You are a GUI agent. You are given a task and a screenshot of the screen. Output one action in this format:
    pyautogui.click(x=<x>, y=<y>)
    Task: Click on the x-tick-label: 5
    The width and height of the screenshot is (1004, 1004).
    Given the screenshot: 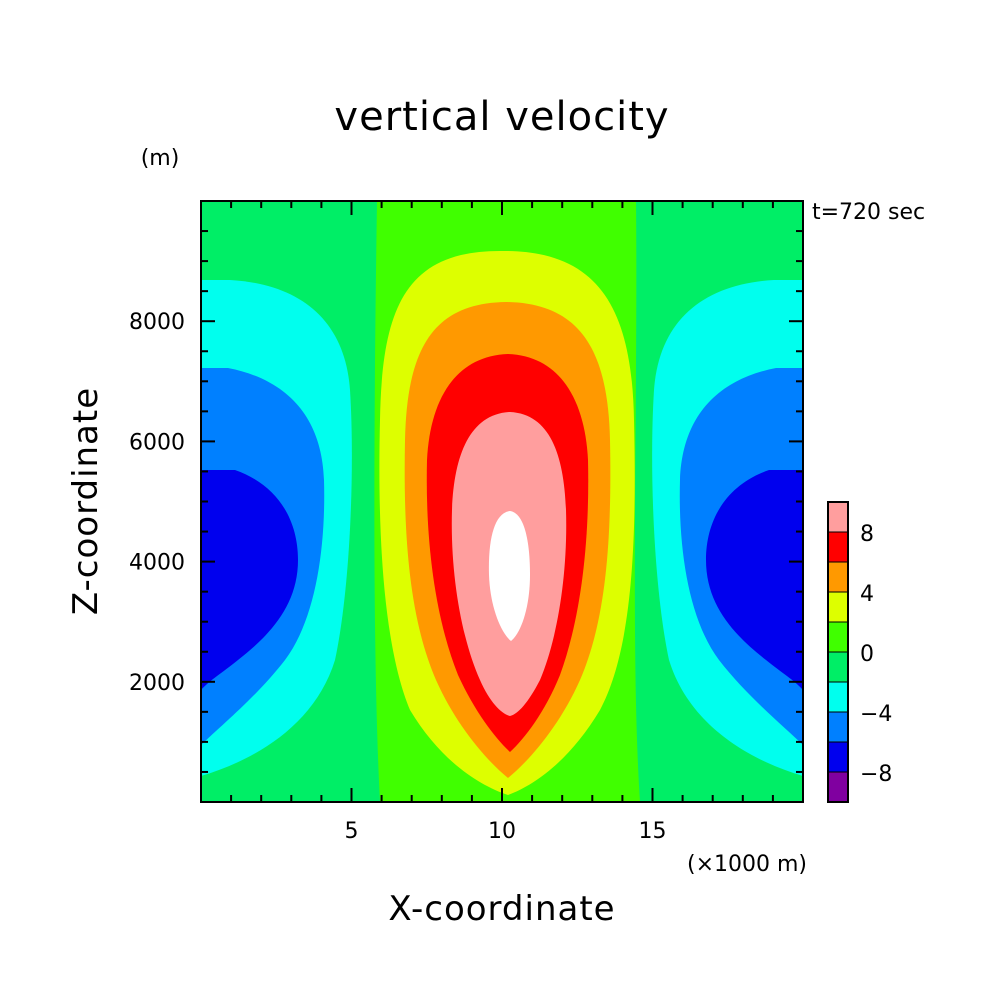 What is the action you would take?
    pyautogui.click(x=352, y=831)
    